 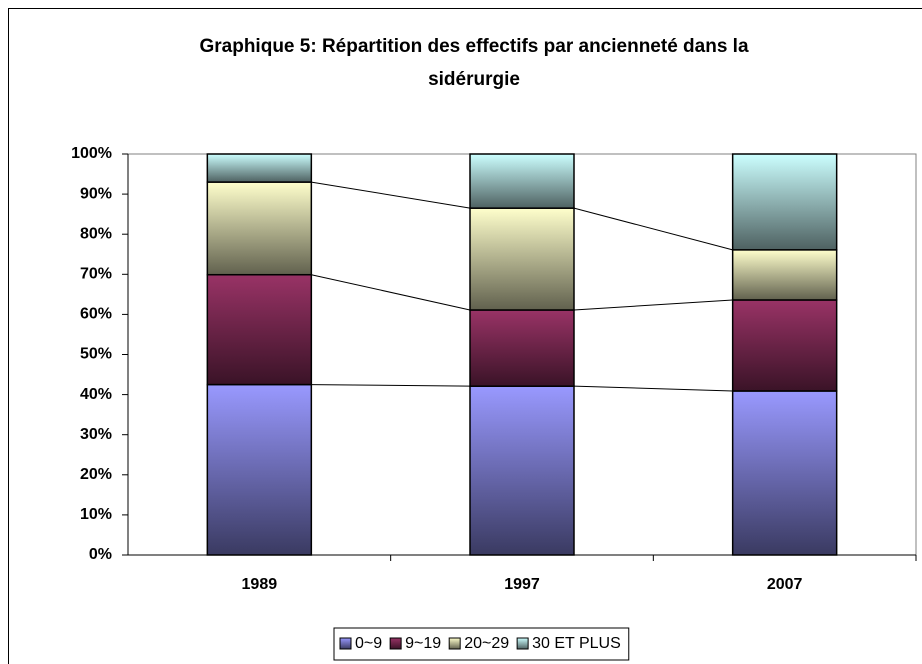 What do you see at coordinates (91, 153) in the screenshot?
I see `y-tick-label: 100%` at bounding box center [91, 153].